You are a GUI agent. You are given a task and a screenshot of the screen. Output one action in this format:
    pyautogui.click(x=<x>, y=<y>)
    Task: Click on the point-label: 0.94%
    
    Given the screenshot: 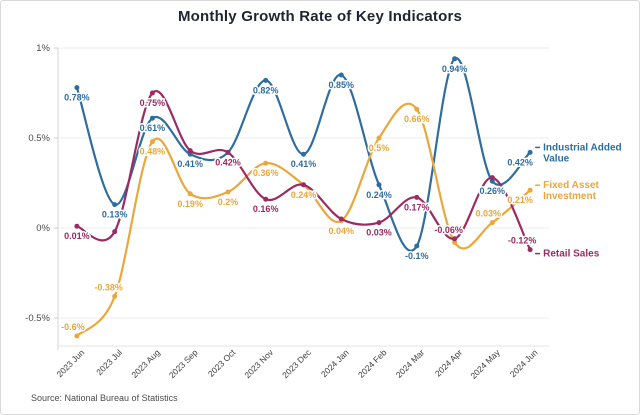 What is the action you would take?
    pyautogui.click(x=455, y=69)
    